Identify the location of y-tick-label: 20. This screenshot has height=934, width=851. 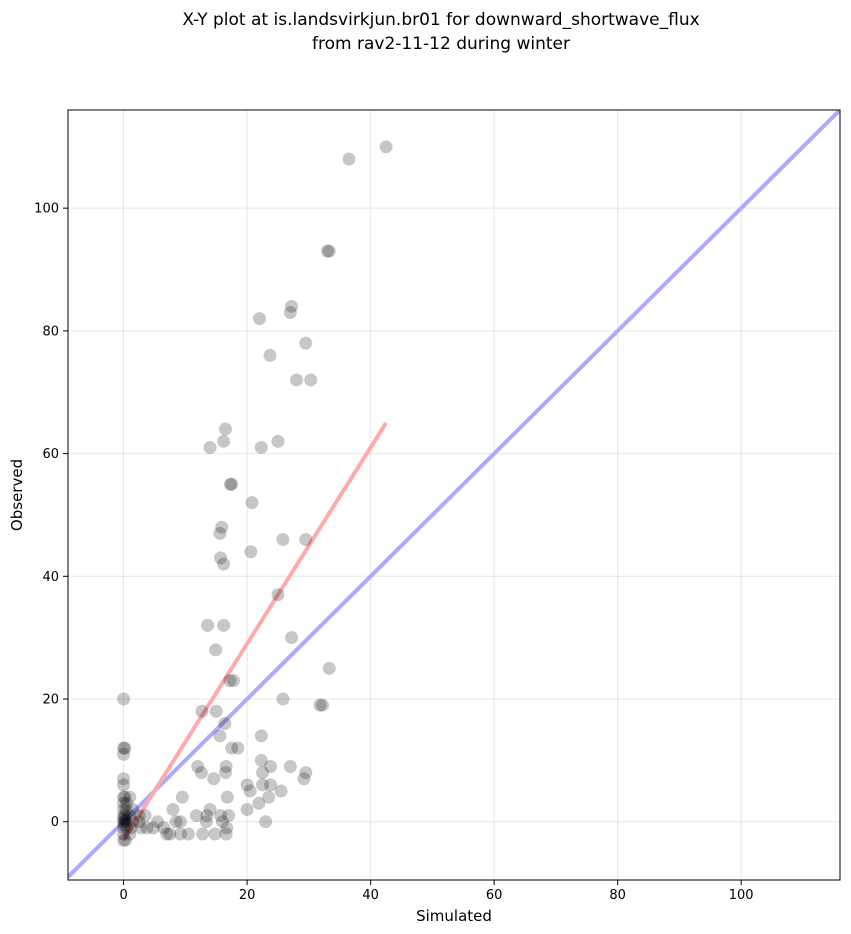
(50, 700).